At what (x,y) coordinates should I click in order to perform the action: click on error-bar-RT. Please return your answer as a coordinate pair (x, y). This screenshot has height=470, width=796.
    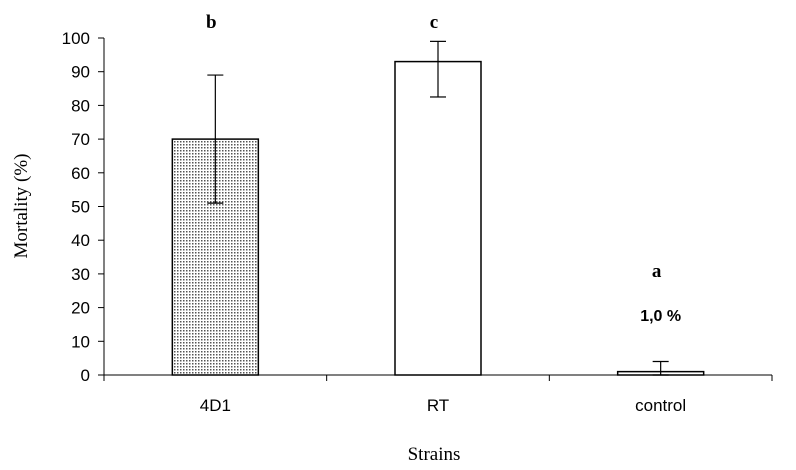
    Looking at the image, I should click on (438, 69).